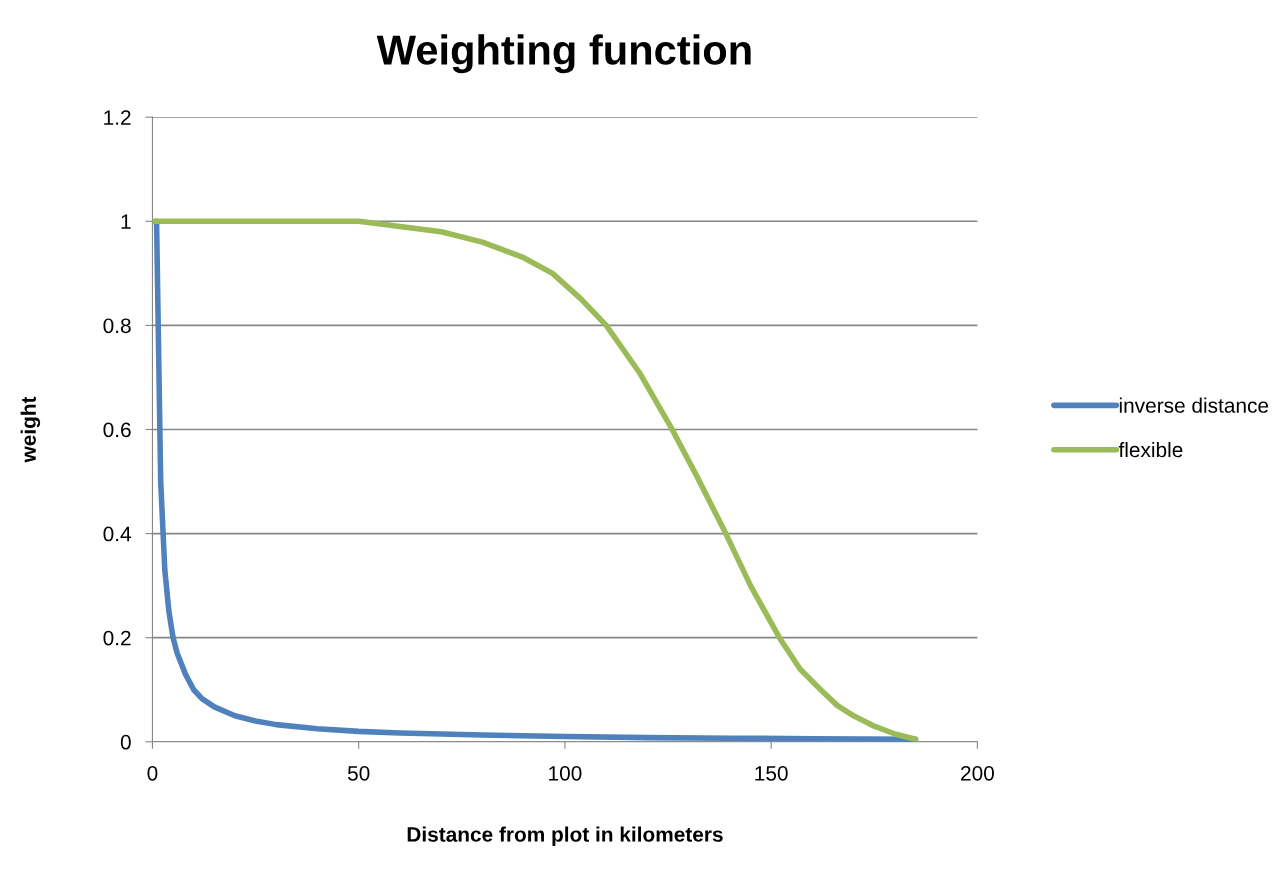 Image resolution: width=1281 pixels, height=881 pixels. I want to click on legend-label: flexible, so click(1150, 449).